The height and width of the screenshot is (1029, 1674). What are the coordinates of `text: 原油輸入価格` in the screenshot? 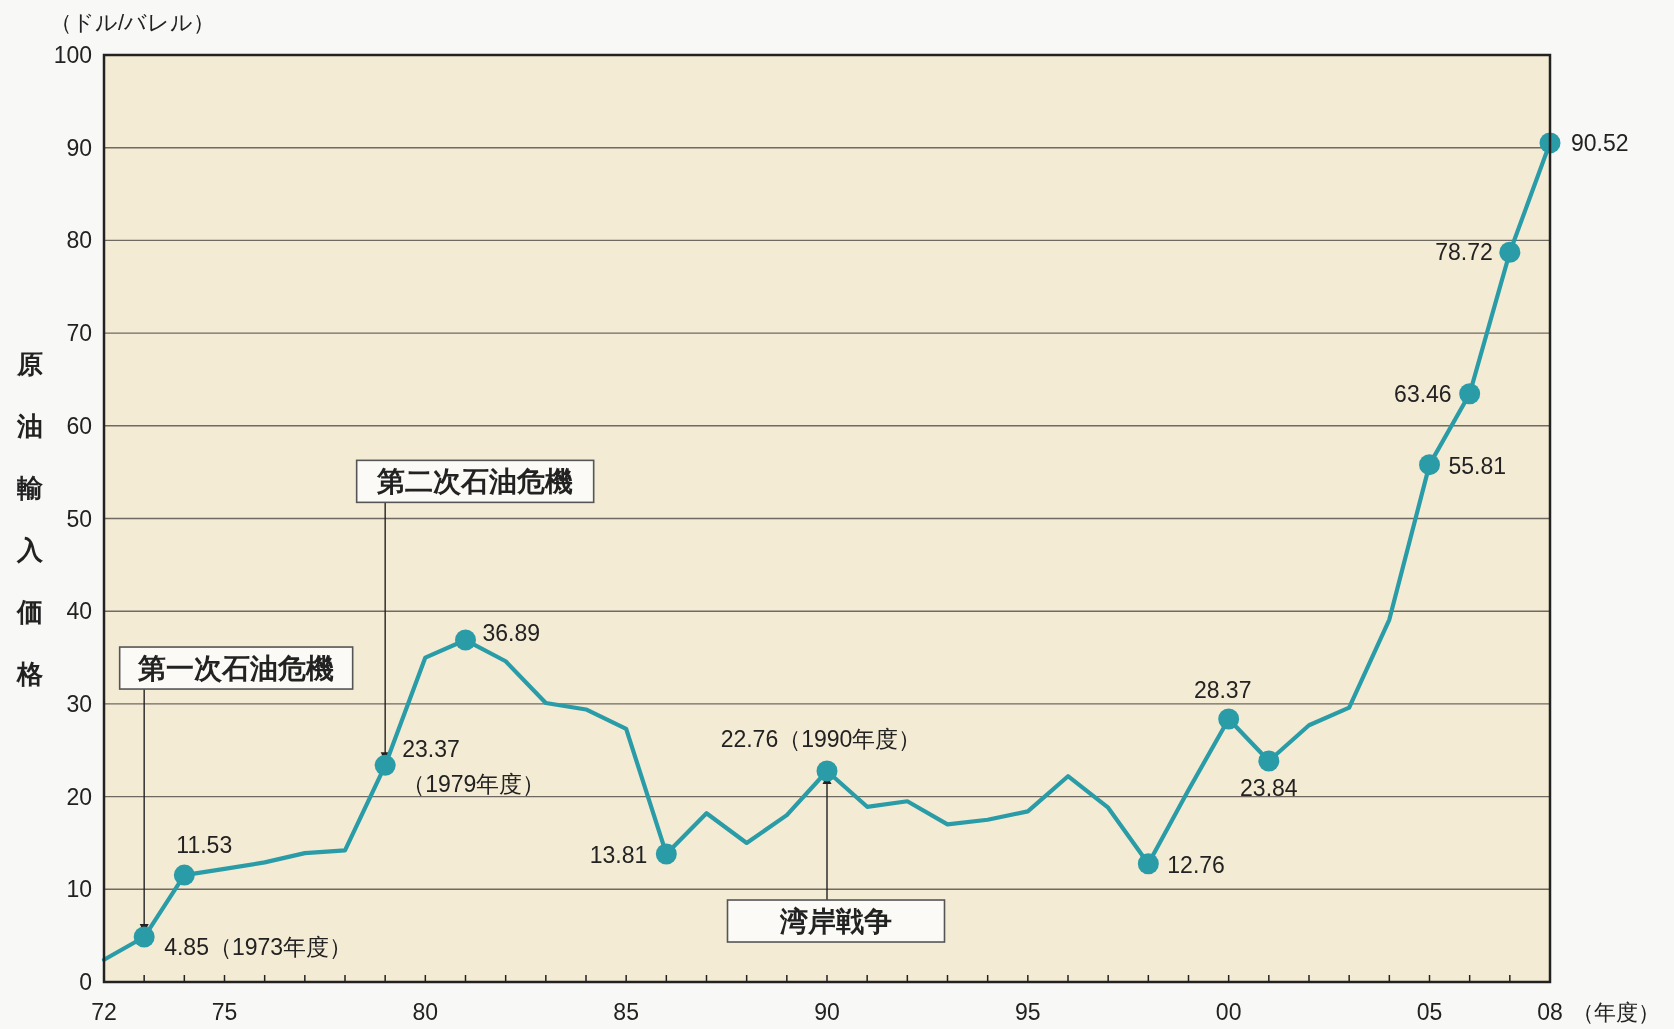 It's located at (30, 518).